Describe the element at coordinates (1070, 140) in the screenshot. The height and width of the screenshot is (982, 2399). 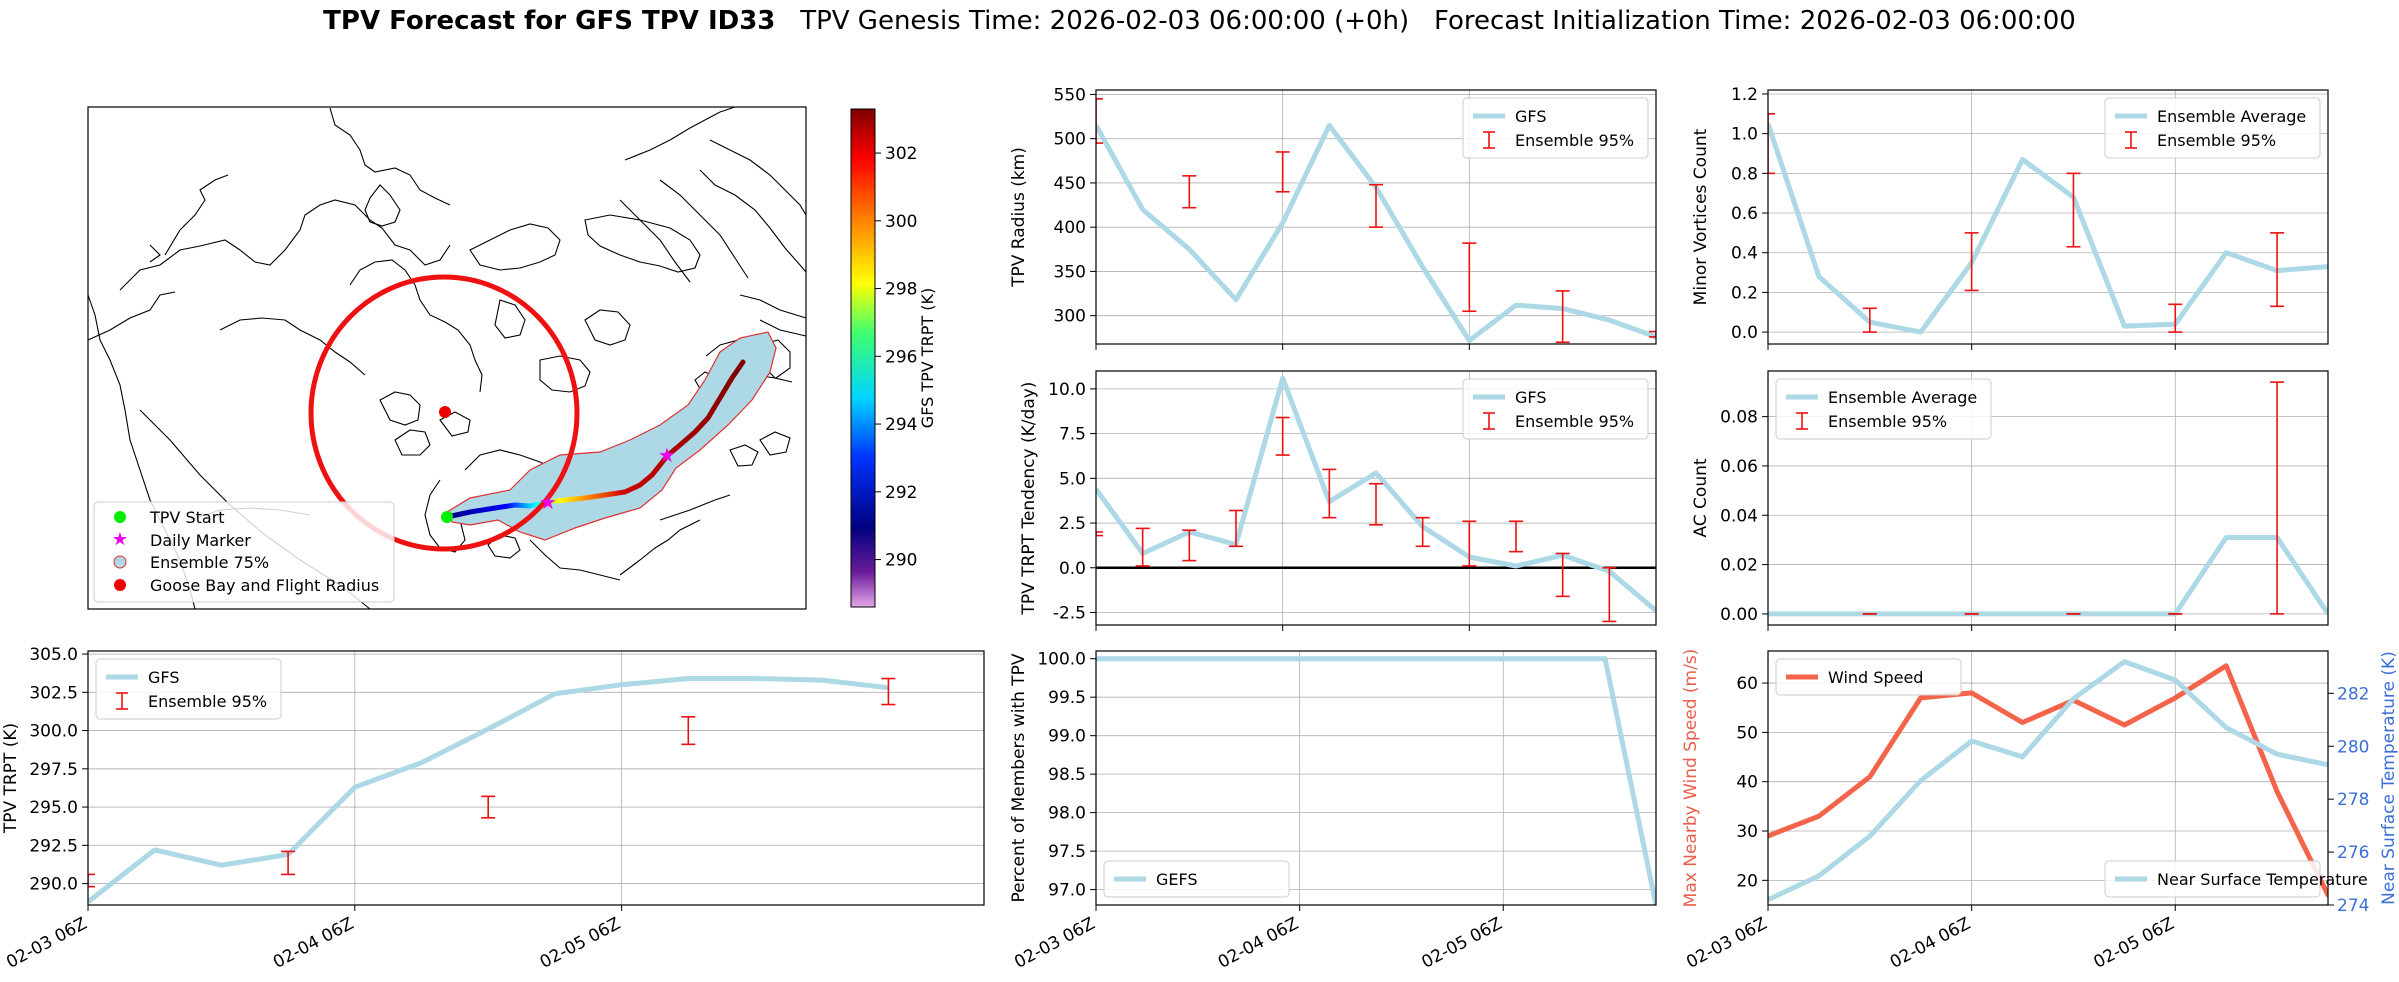
I see `ytick-label: 500` at that location.